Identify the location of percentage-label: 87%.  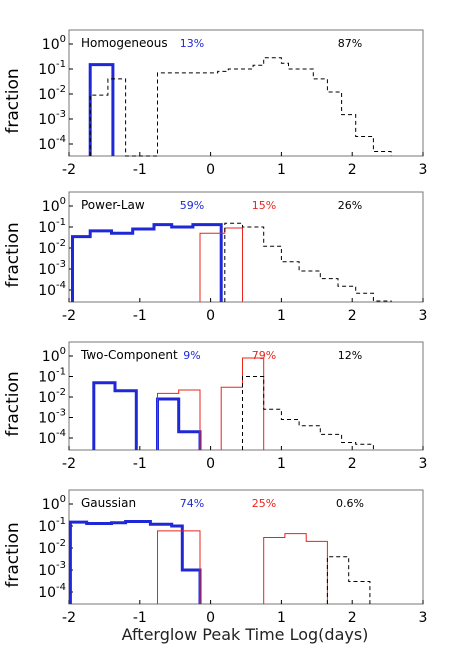
(350, 43).